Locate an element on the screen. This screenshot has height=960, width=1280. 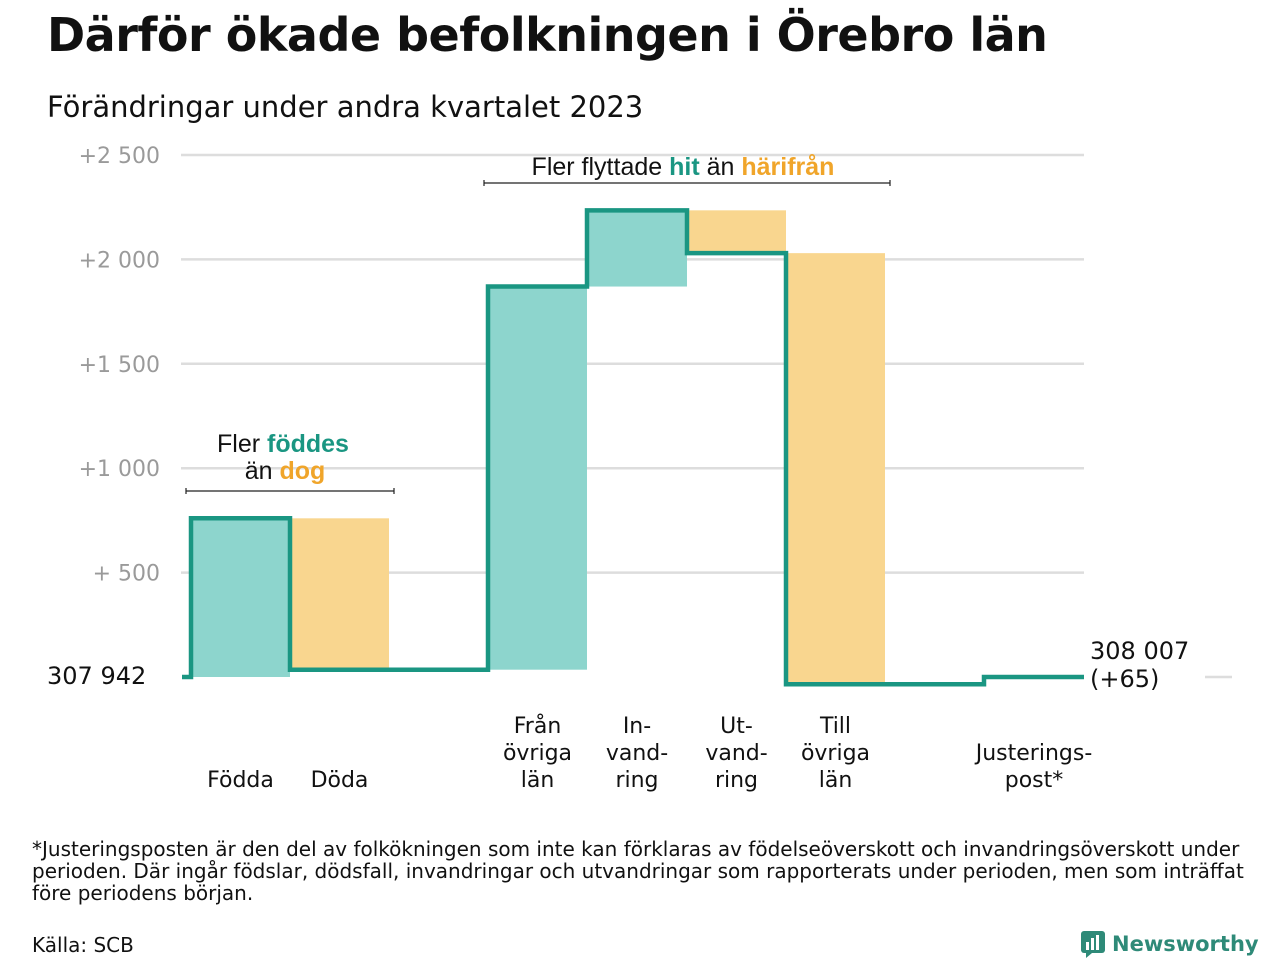
migration-annotation-an: än is located at coordinates (721, 167).